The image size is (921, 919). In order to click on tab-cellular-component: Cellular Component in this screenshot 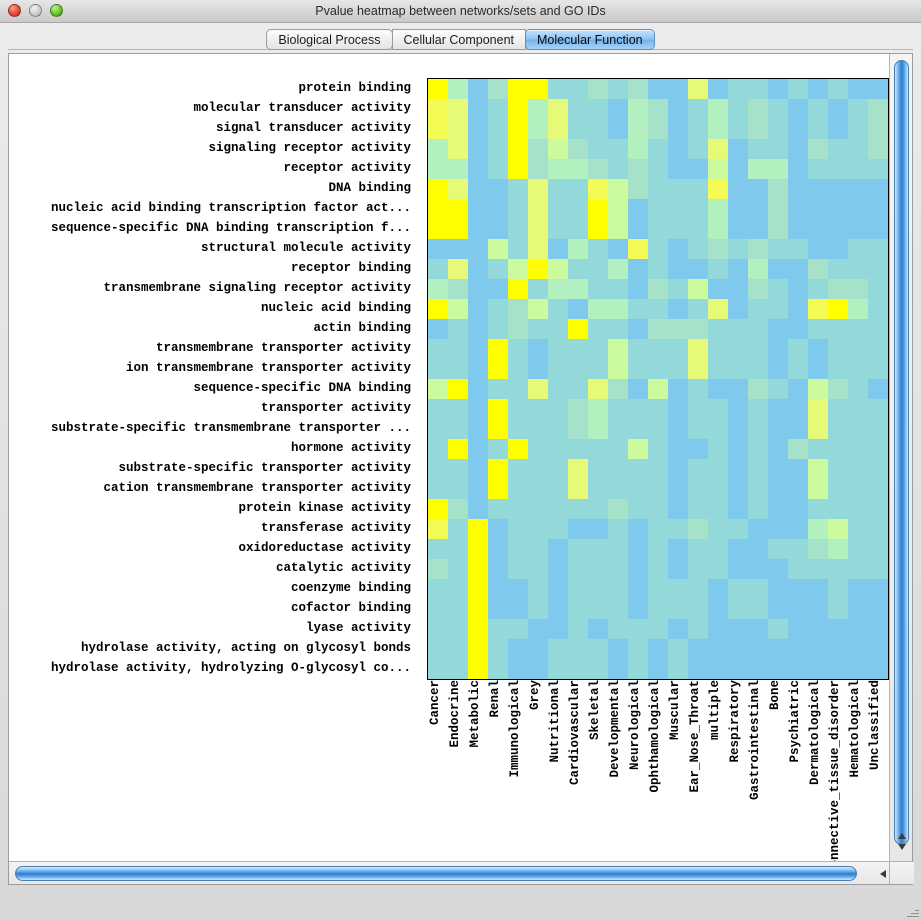, I will do `click(458, 39)`.